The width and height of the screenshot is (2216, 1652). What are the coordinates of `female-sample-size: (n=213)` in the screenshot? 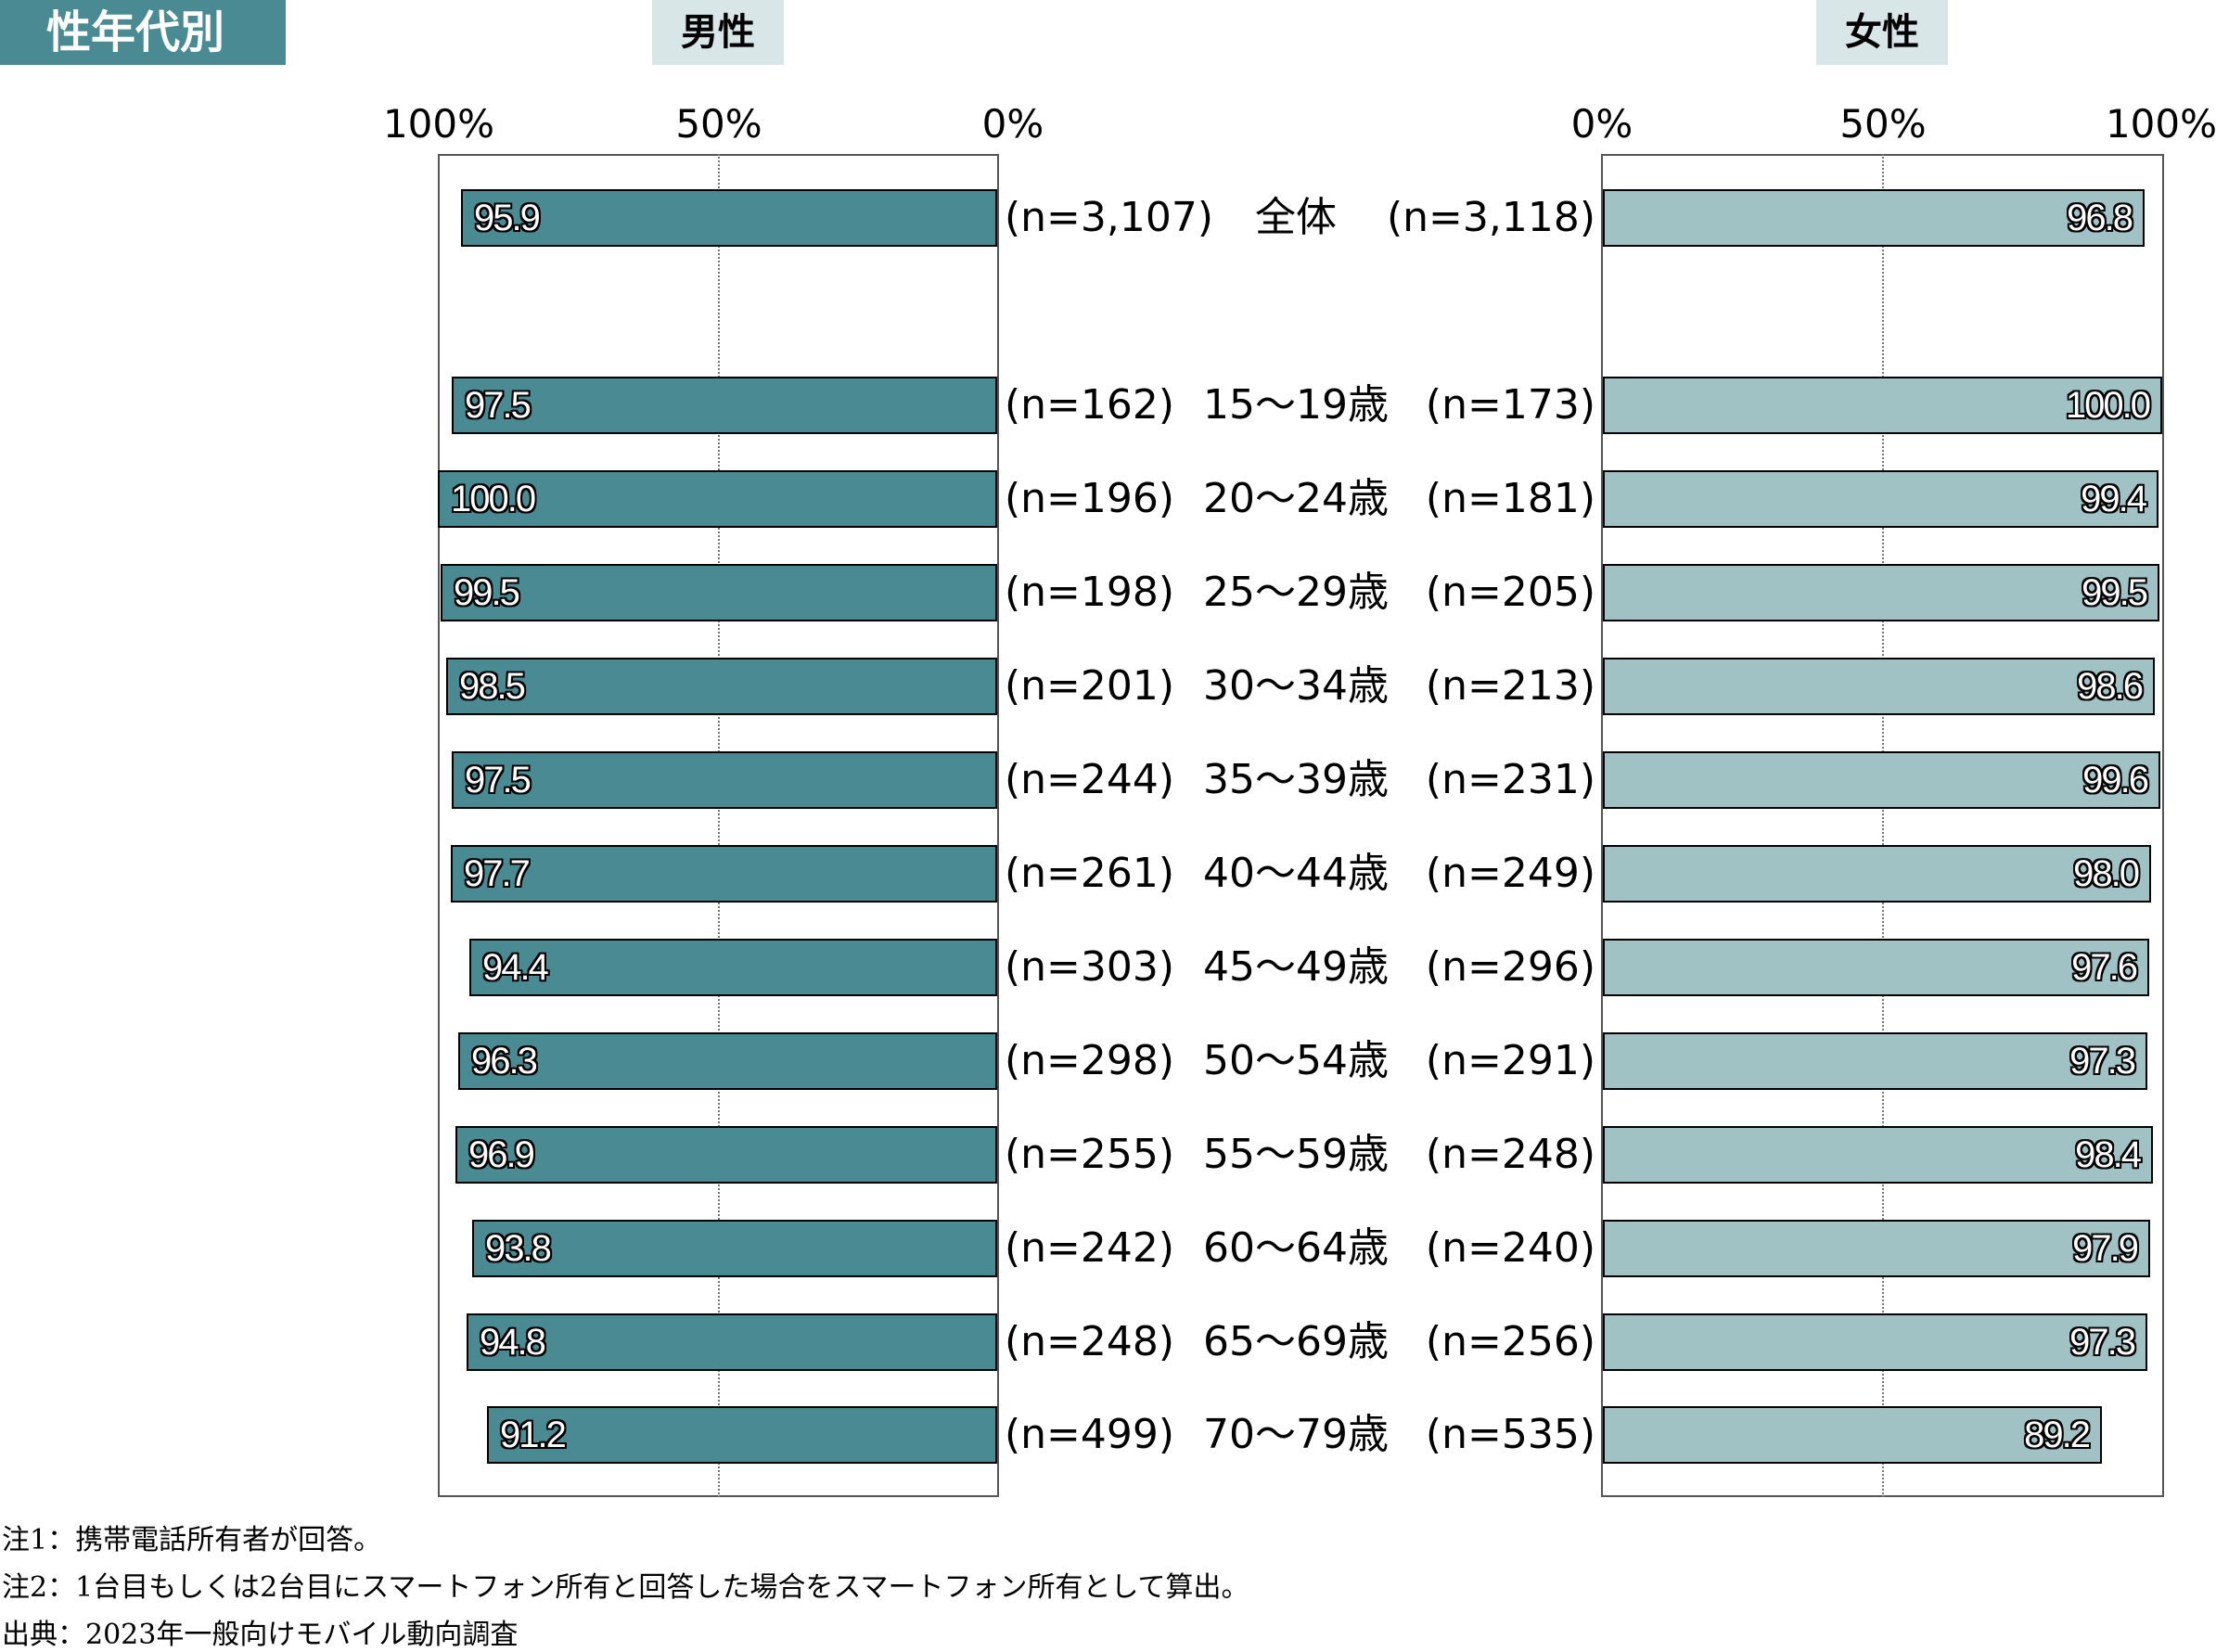 It's located at (1510, 686).